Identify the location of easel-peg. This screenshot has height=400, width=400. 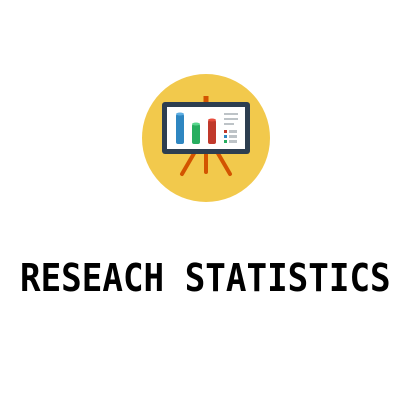
(206, 100).